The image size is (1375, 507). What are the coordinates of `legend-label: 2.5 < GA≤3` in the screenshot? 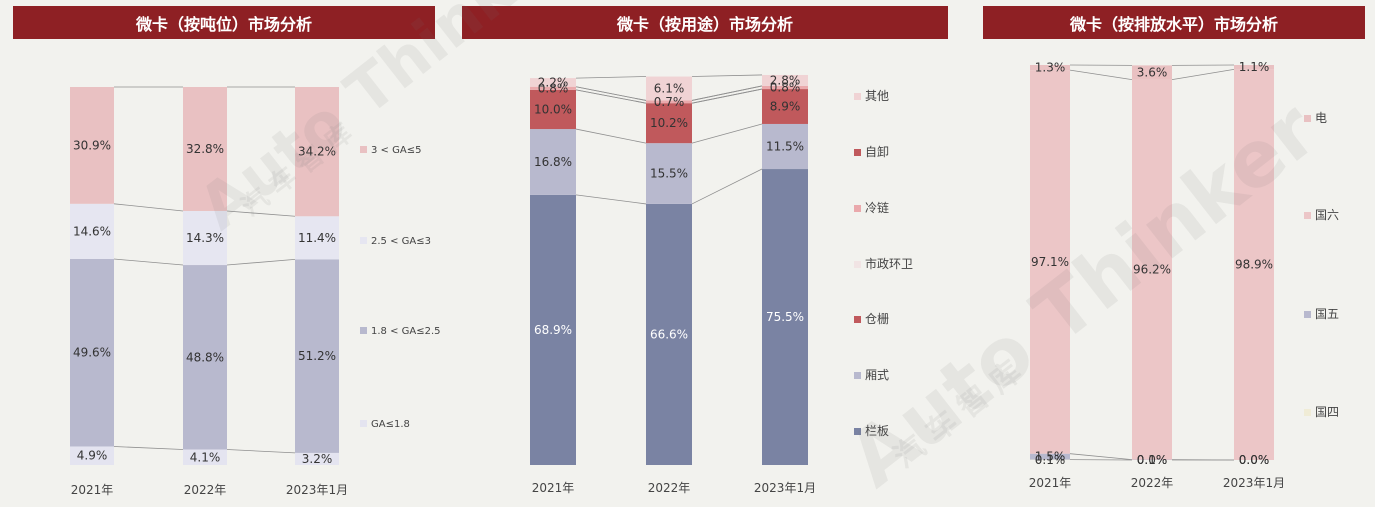 It's located at (401, 241).